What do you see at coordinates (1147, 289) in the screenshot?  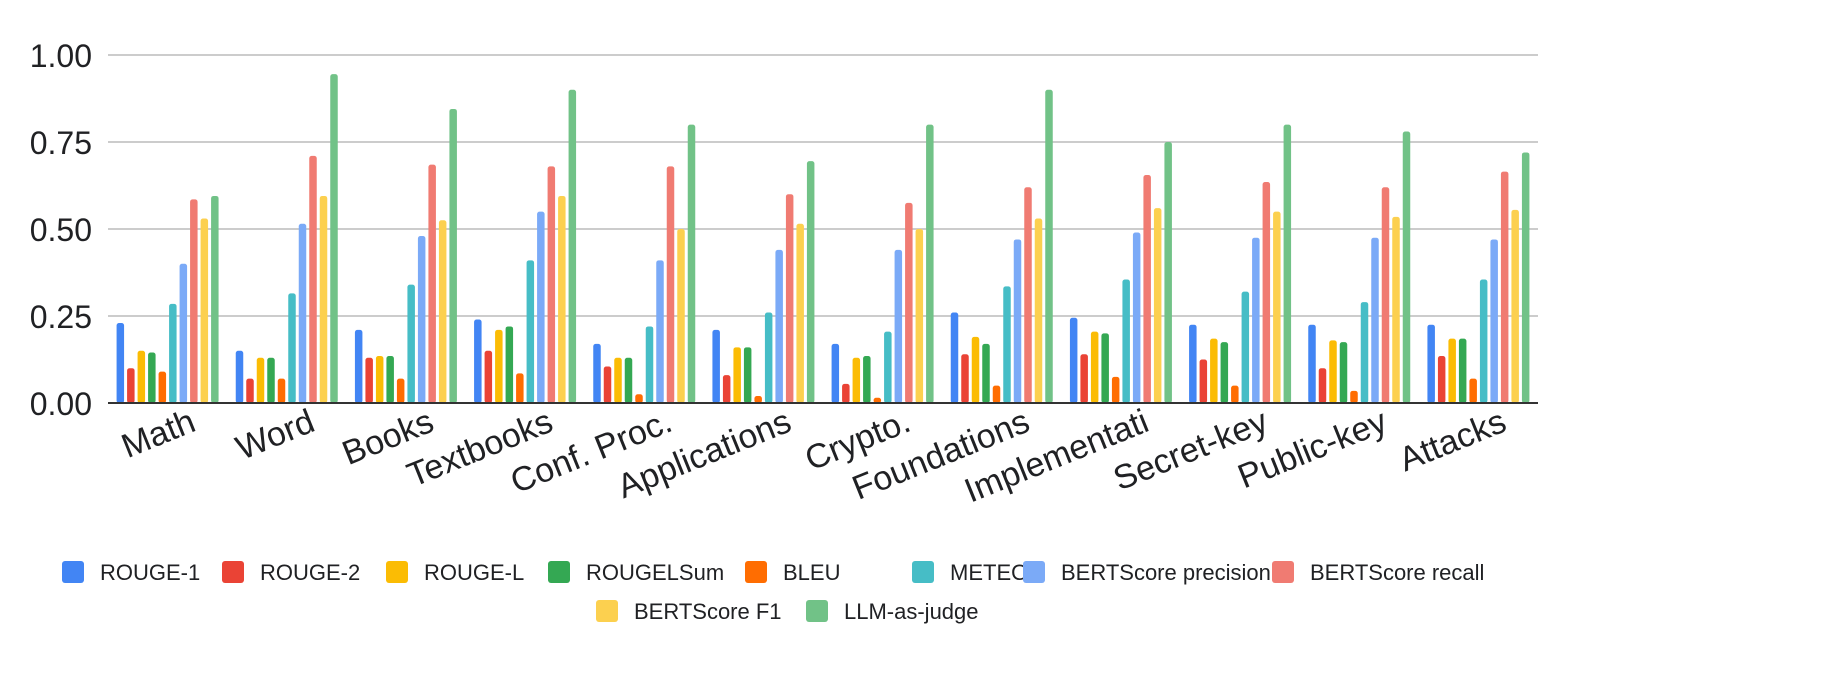 I see `bar-bertscore-recall-implementati` at bounding box center [1147, 289].